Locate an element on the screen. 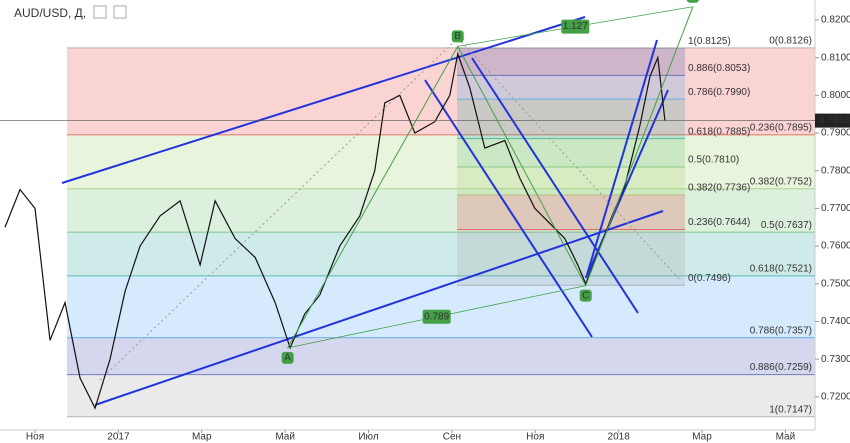 This screenshot has height=443, width=850. fib-label: 0.382(0.7736) is located at coordinates (719, 187).